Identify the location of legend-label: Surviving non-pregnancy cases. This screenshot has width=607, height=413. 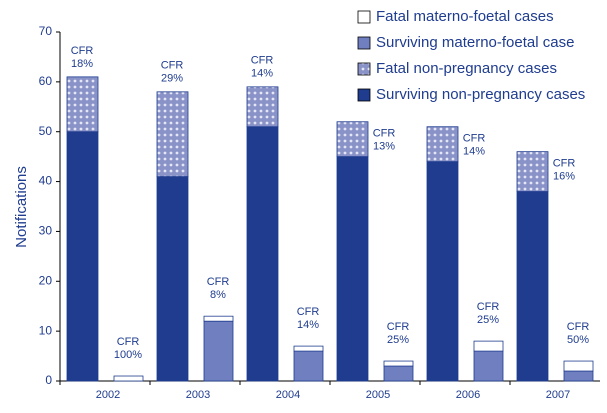
(480, 94).